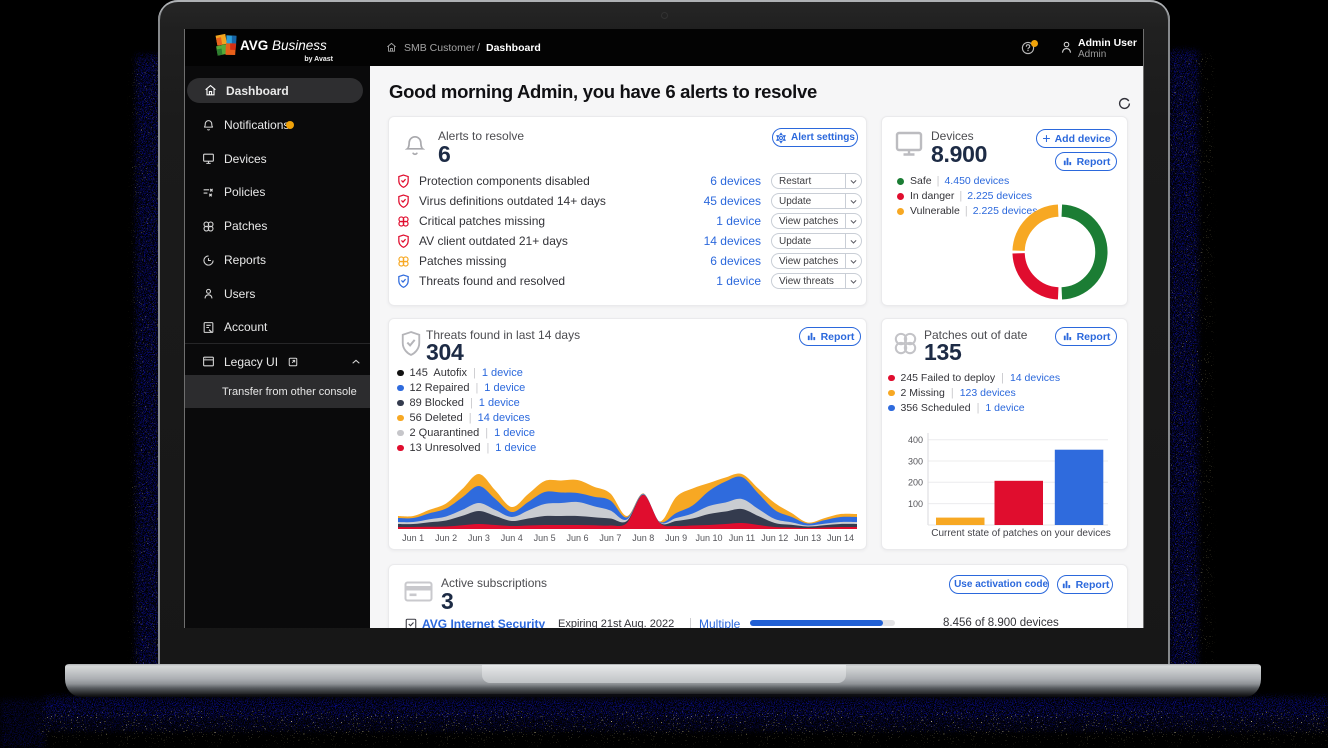  I want to click on svg-text: 100, so click(915, 504).